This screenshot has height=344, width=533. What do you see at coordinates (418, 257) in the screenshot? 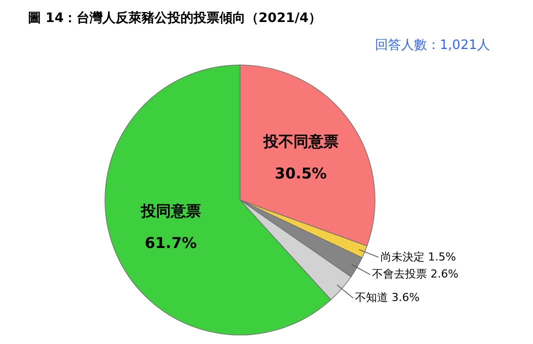
I see `slice-label: 尚未決定 1.5%` at bounding box center [418, 257].